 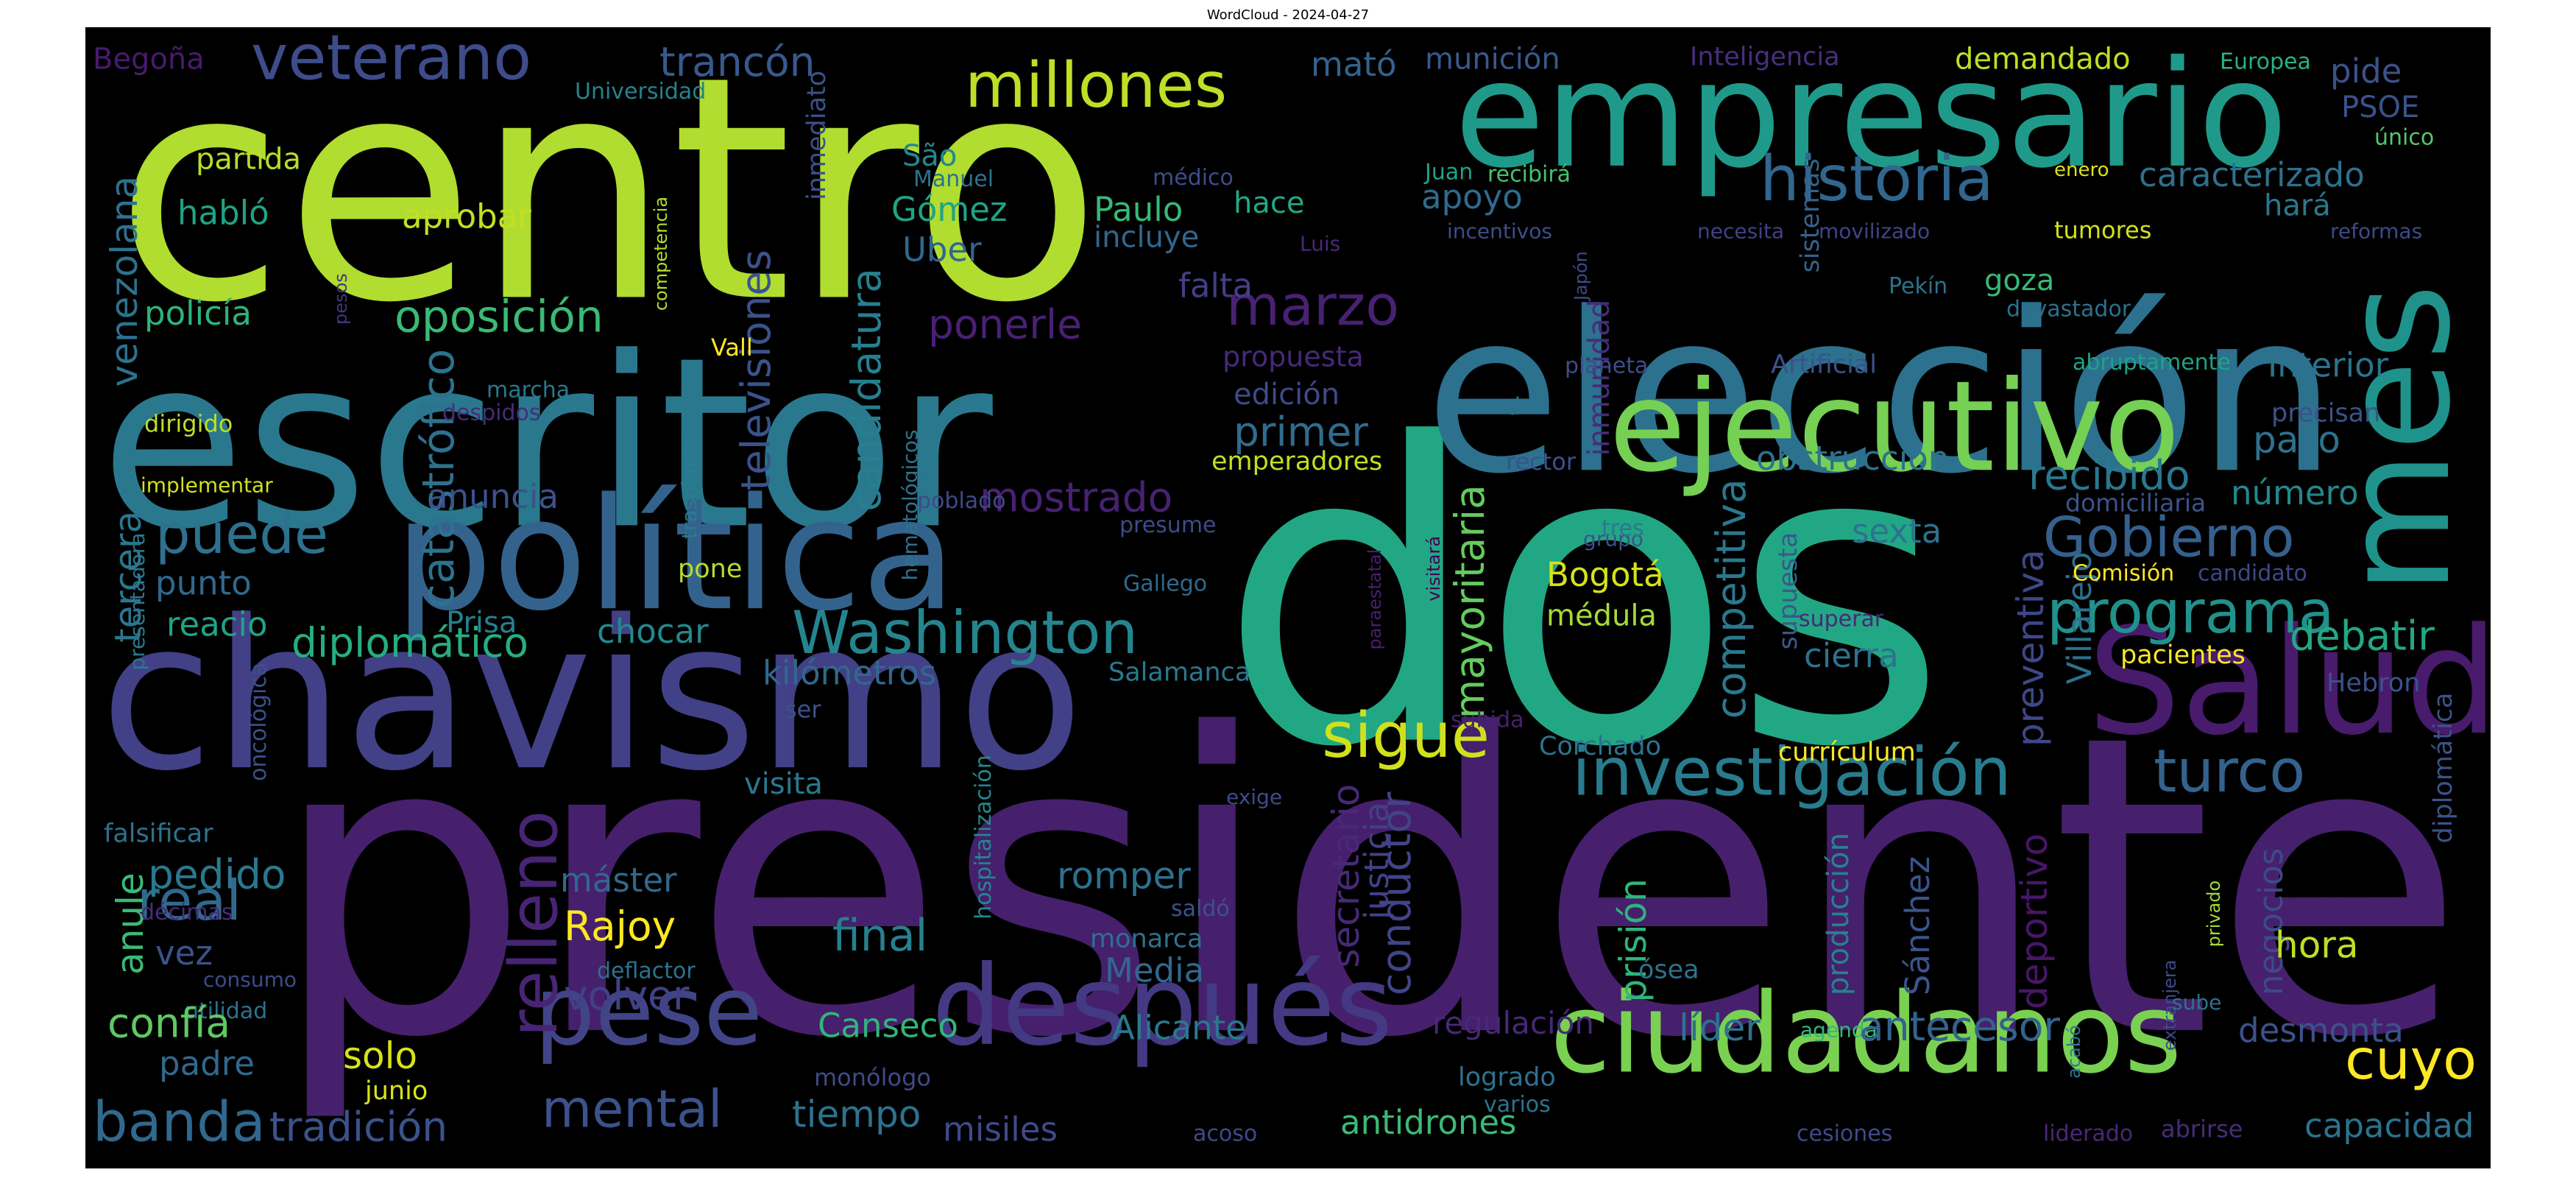 What do you see at coordinates (1844, 1133) in the screenshot?
I see `word-cesiones: cesiones` at bounding box center [1844, 1133].